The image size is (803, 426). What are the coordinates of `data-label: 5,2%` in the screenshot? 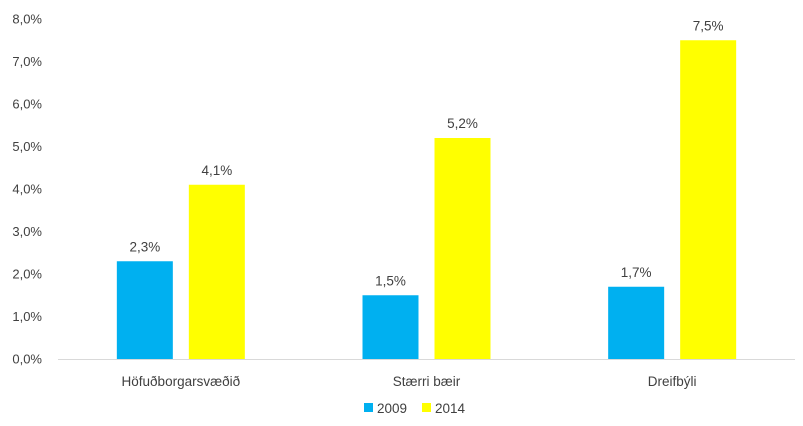 It's located at (462, 123).